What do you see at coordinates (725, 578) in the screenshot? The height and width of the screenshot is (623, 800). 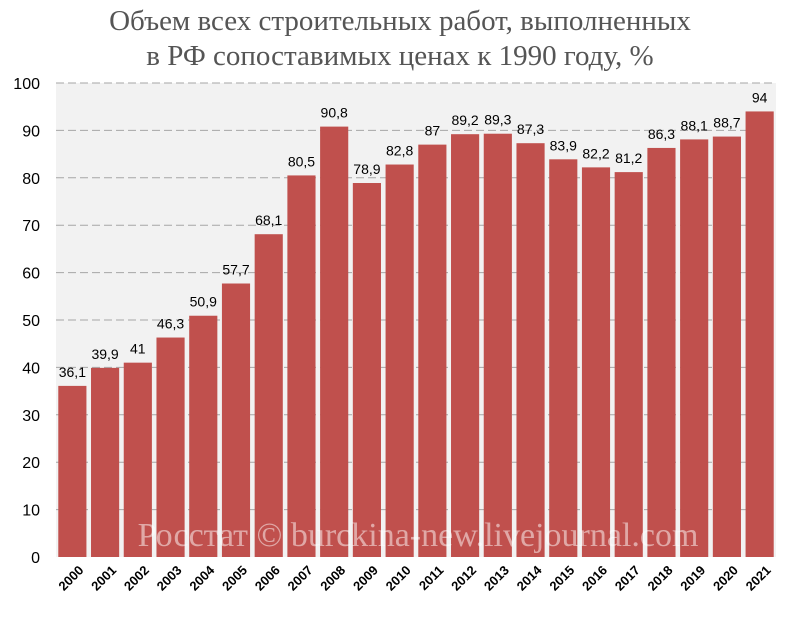 I see `x-tick-label: 2020` at bounding box center [725, 578].